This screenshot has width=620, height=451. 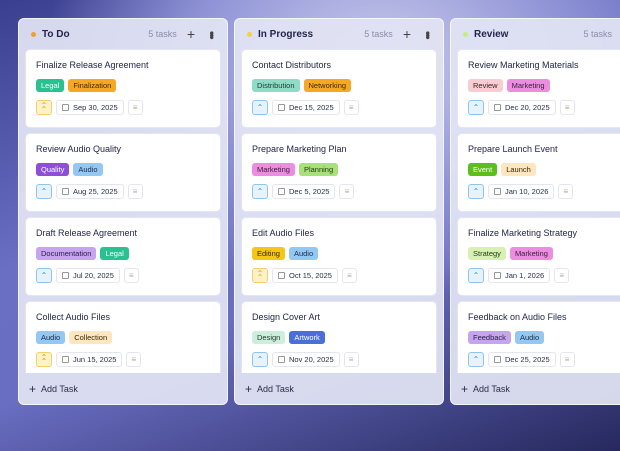 I want to click on task-title: Prepare Launch Event, so click(x=513, y=149).